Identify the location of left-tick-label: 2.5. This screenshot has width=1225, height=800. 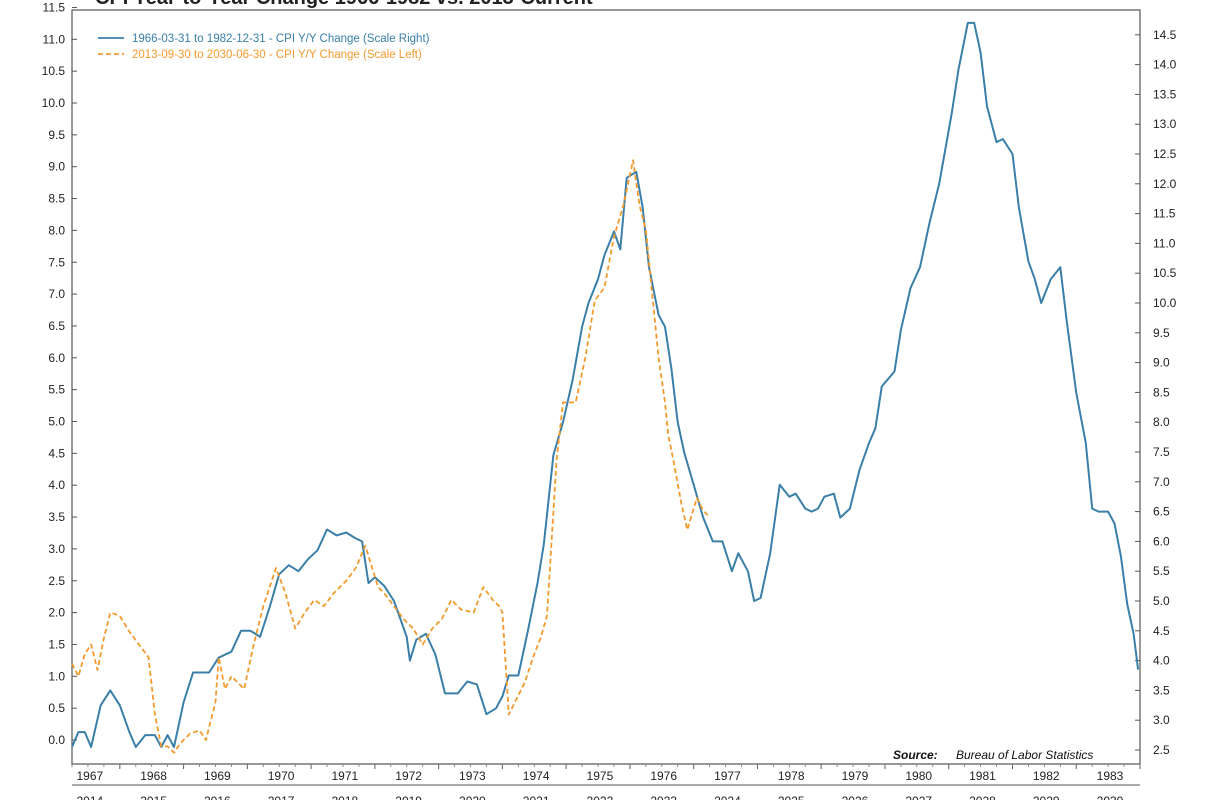
(56, 581).